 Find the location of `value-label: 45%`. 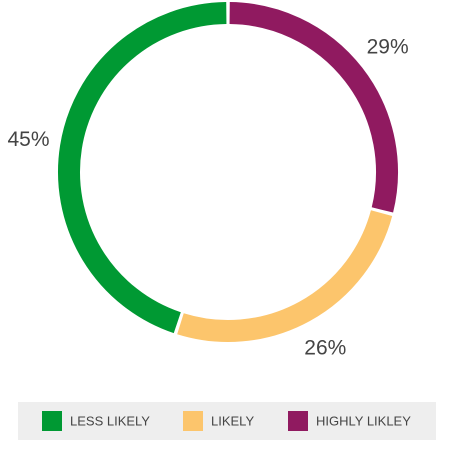

value-label: 45% is located at coordinates (28, 139).